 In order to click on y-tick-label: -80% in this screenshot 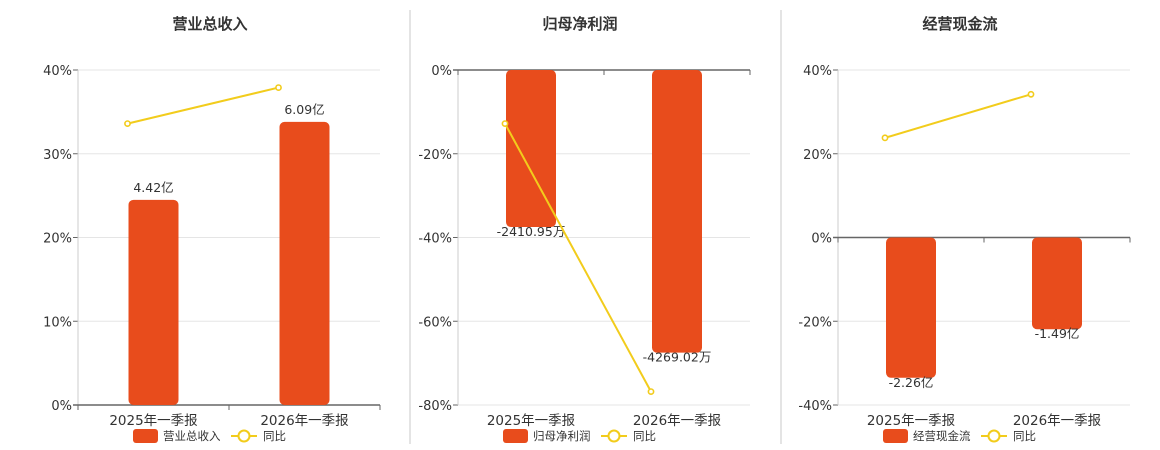, I will do `click(435, 406)`.